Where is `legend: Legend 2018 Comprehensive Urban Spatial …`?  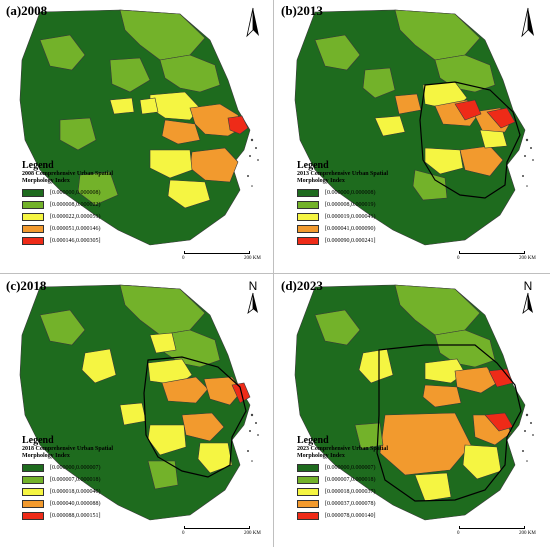 legend: Legend 2018 Comprehensive Urban Spatial … is located at coordinates (97, 478).